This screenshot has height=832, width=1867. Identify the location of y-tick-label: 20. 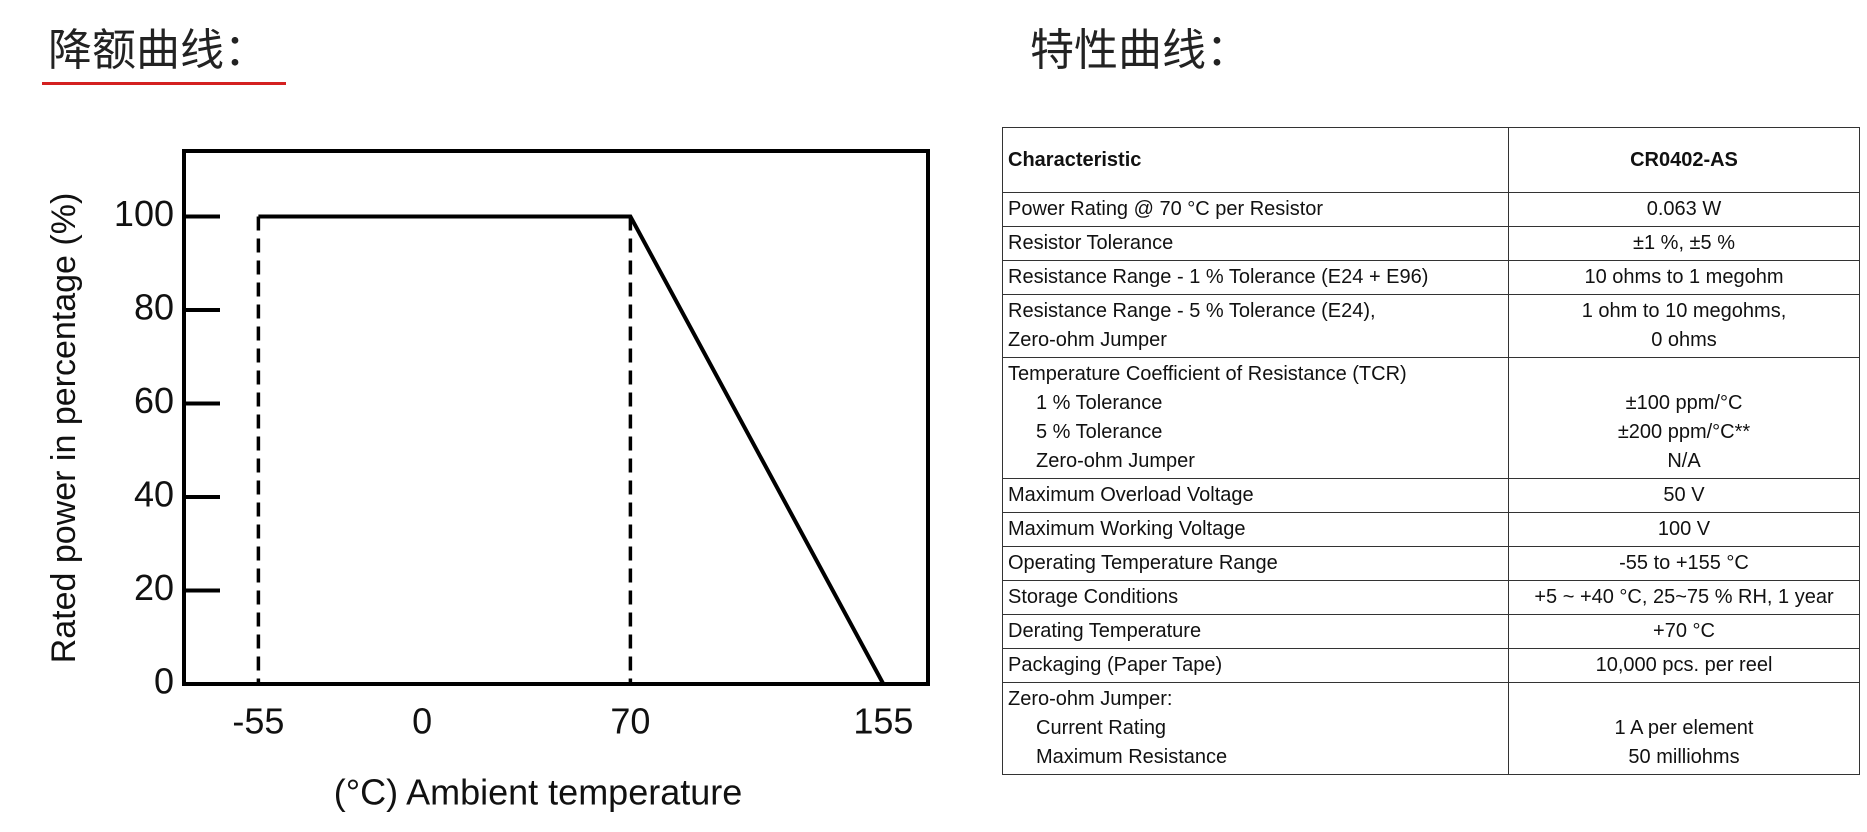
(154, 587).